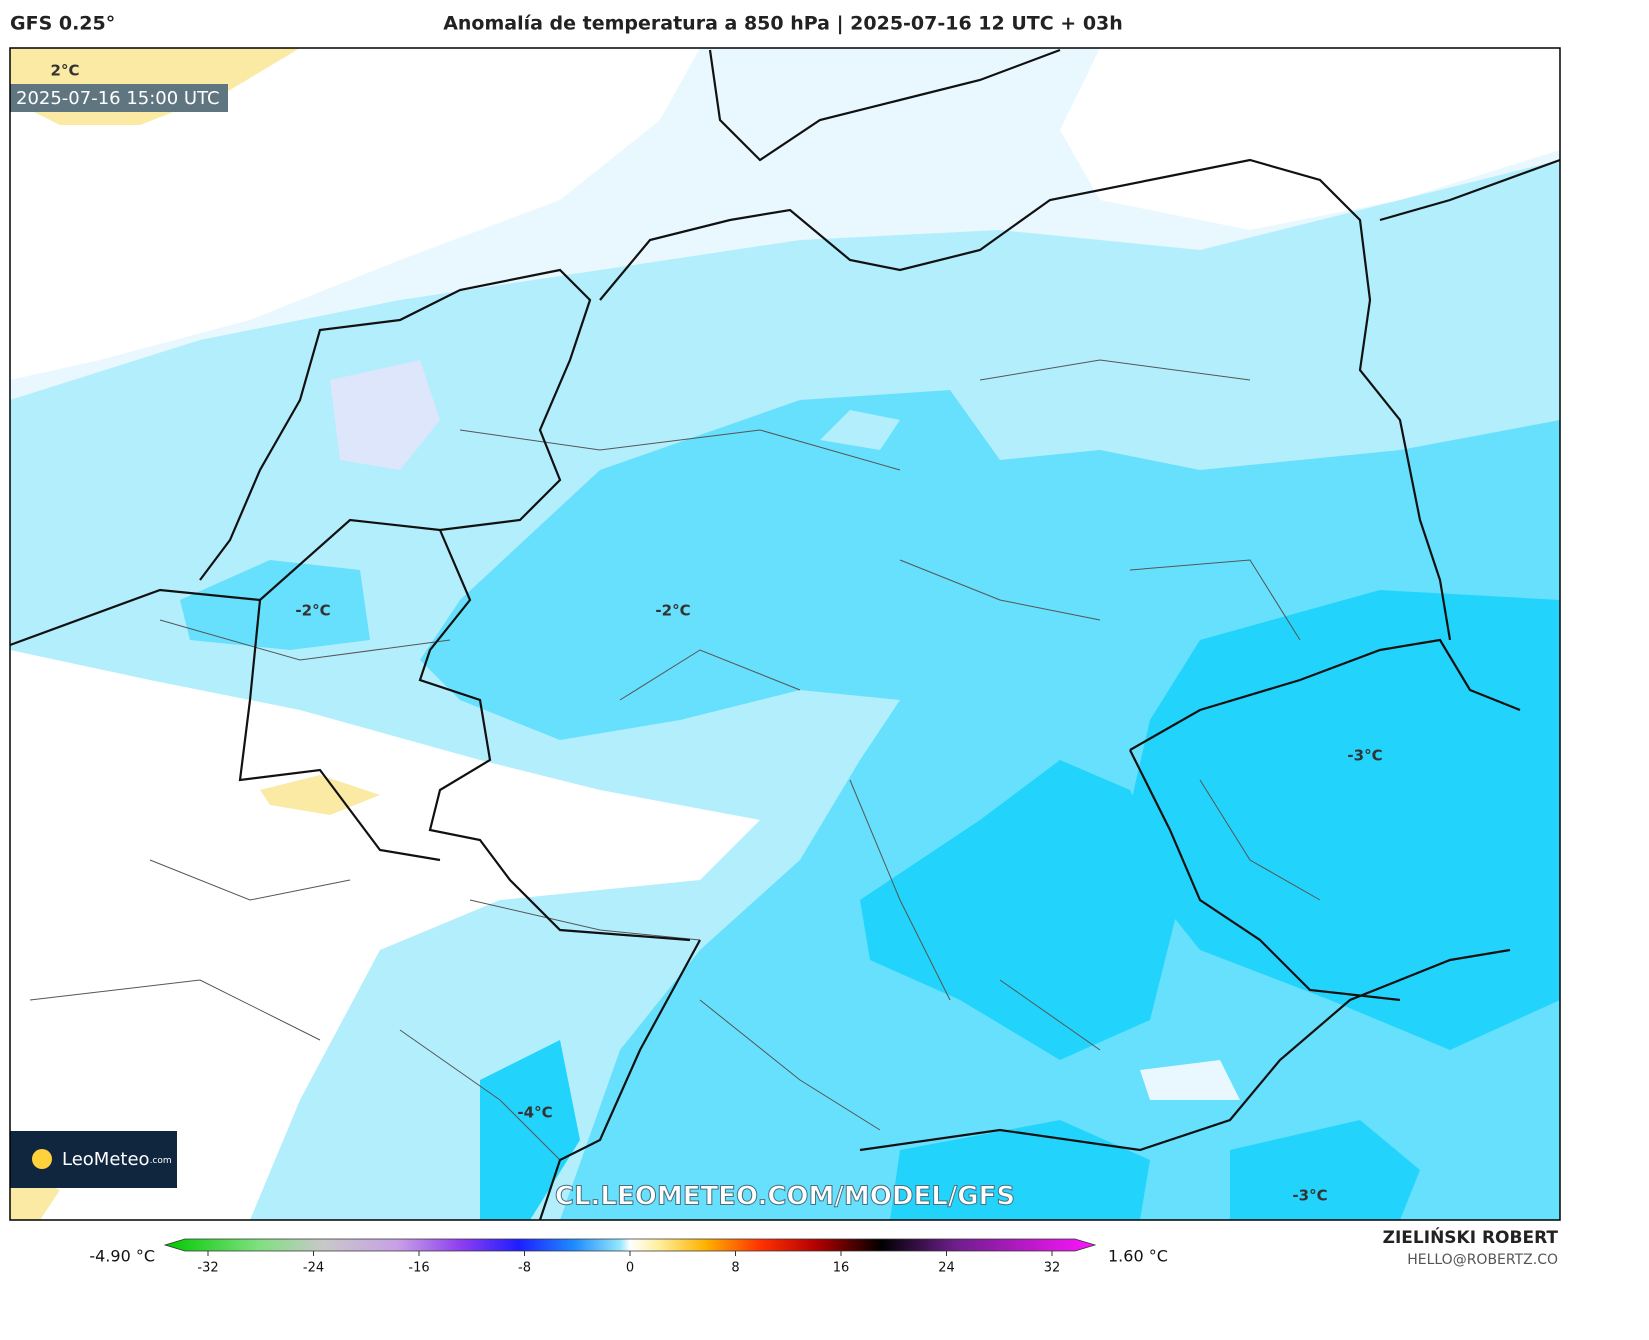  Describe the element at coordinates (161, 1161) in the screenshot. I see `logo-suffix: .com` at that location.